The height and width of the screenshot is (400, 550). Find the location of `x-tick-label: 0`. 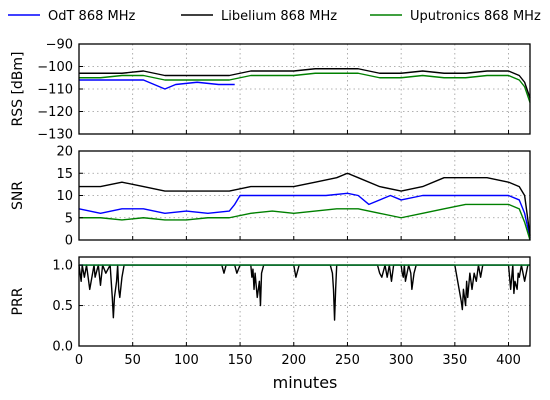

x-tick-label: 0 is located at coordinates (79, 360).